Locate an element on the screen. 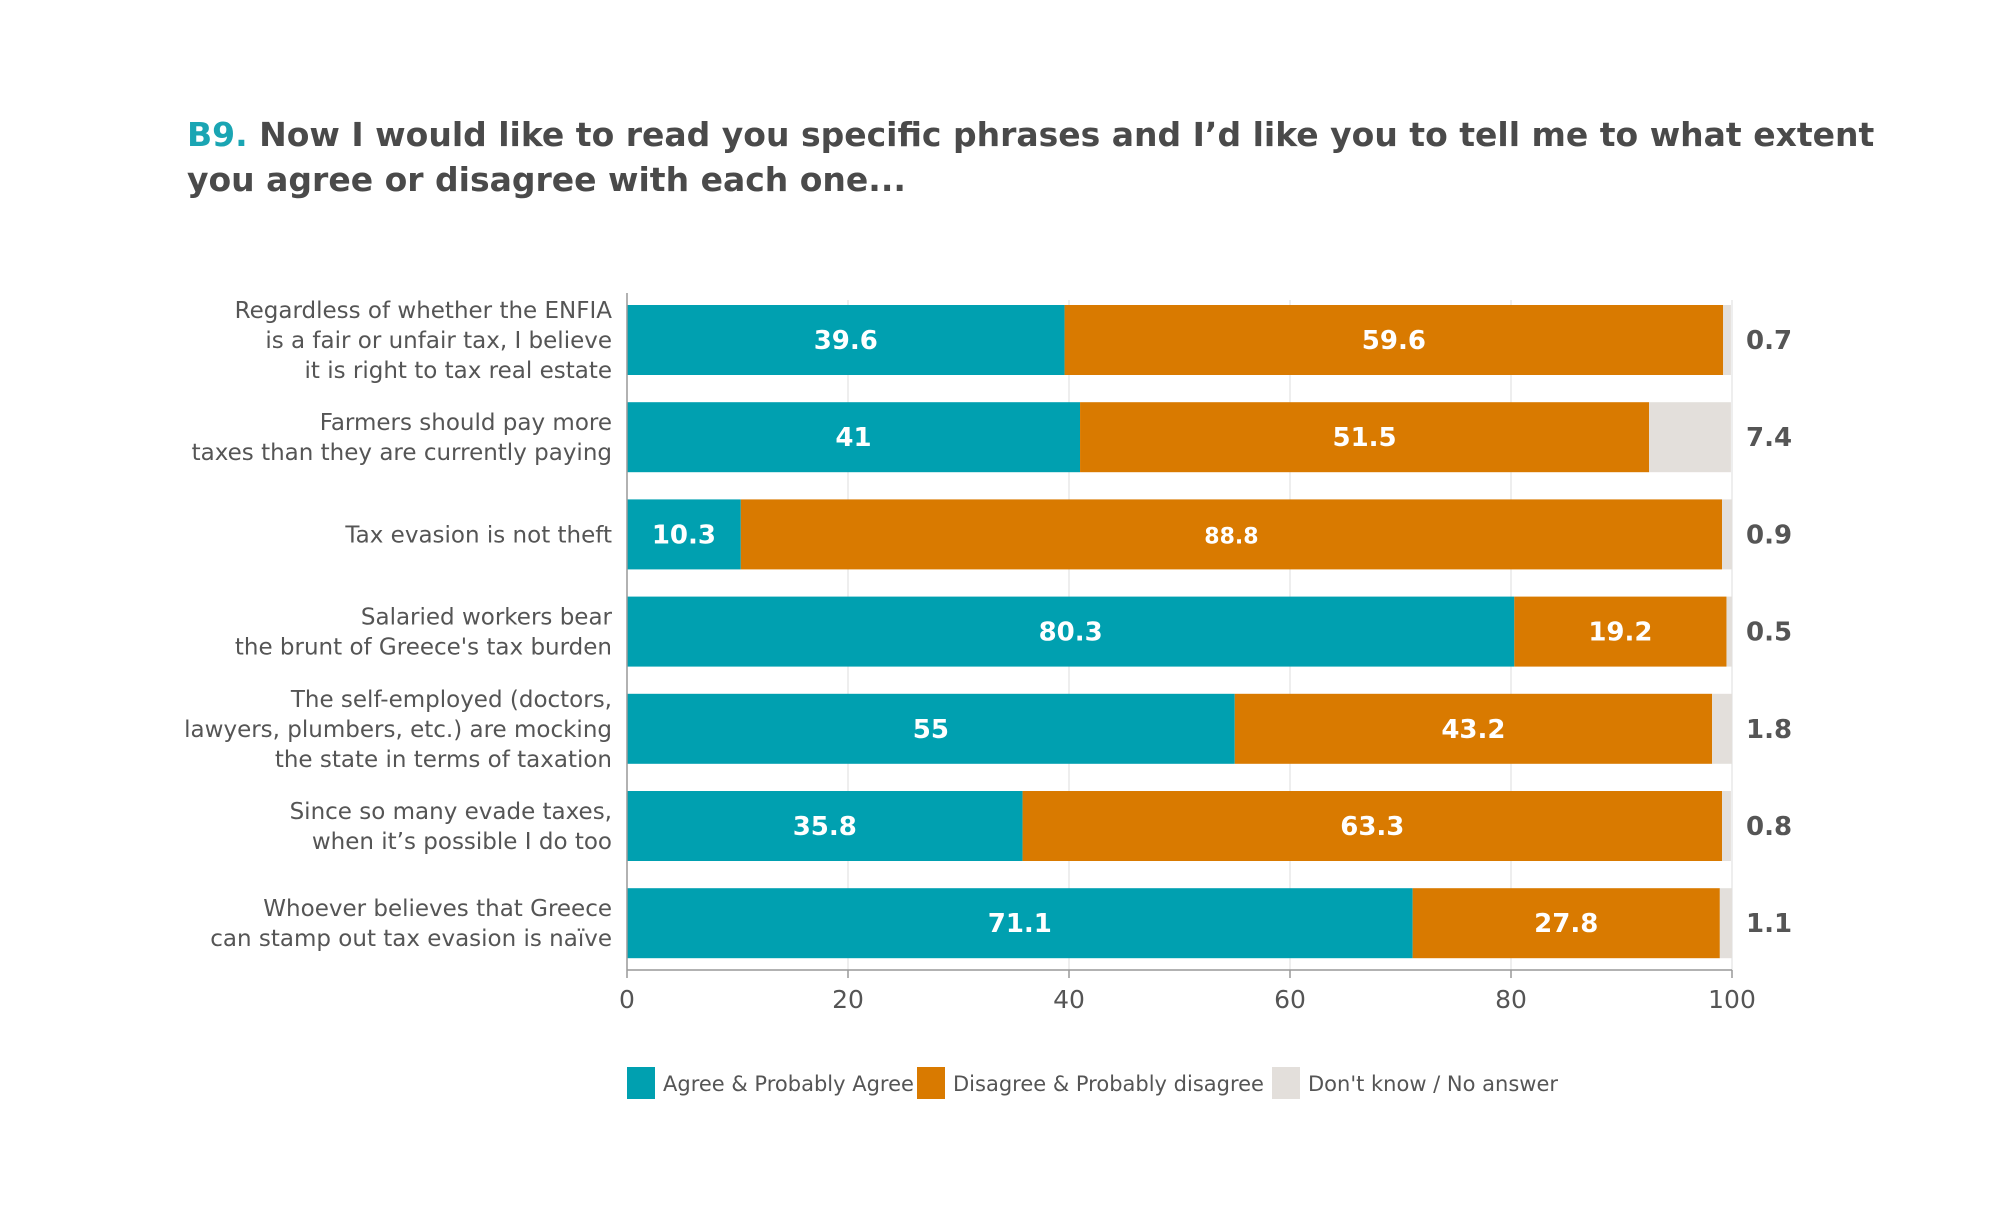 The width and height of the screenshot is (2000, 1214). x-tick-label: 20 is located at coordinates (848, 999).